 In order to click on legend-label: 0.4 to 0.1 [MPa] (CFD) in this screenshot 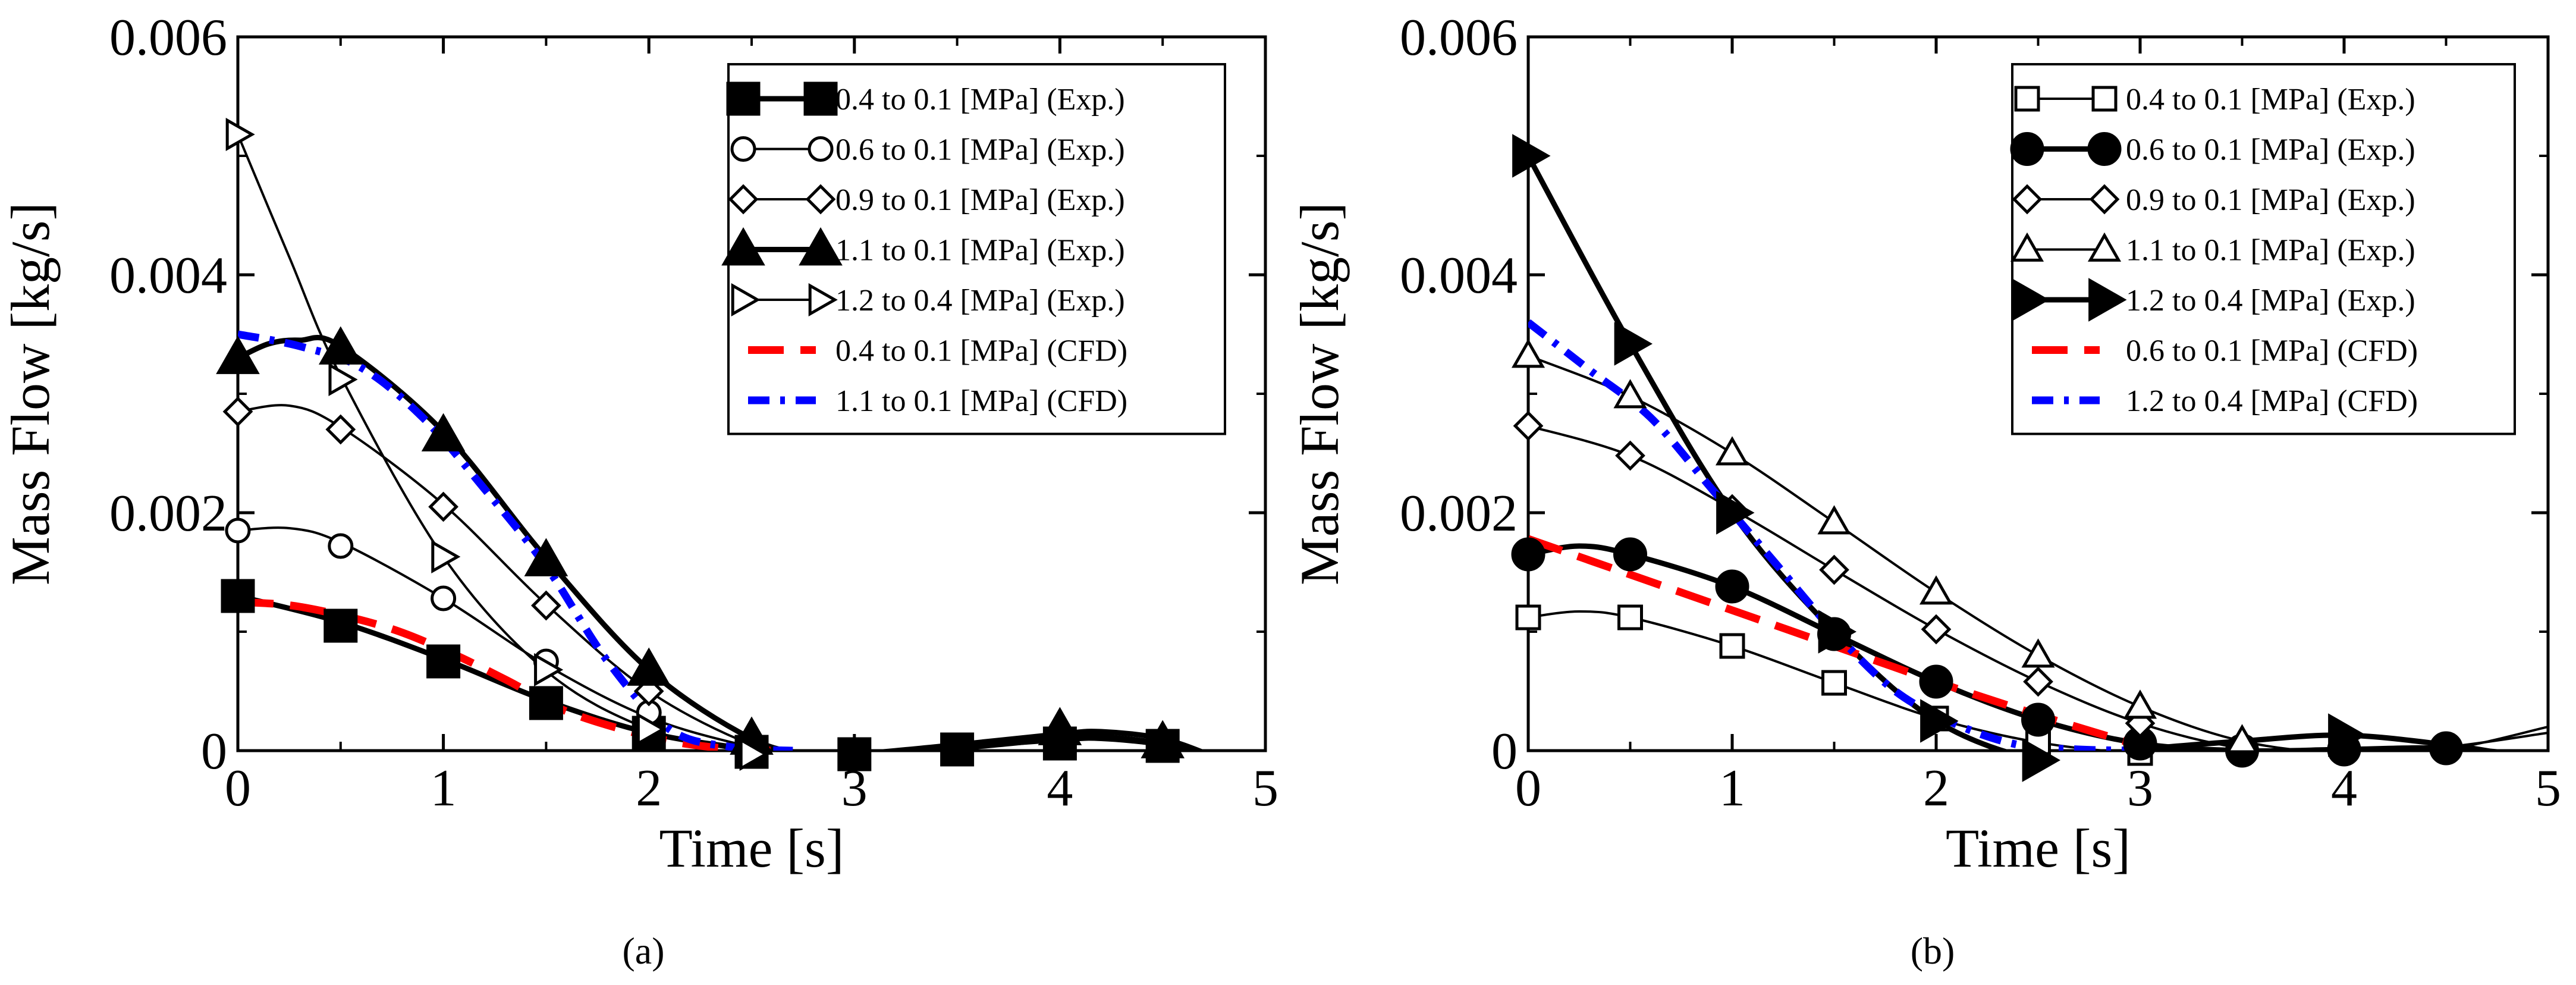, I will do `click(981, 351)`.